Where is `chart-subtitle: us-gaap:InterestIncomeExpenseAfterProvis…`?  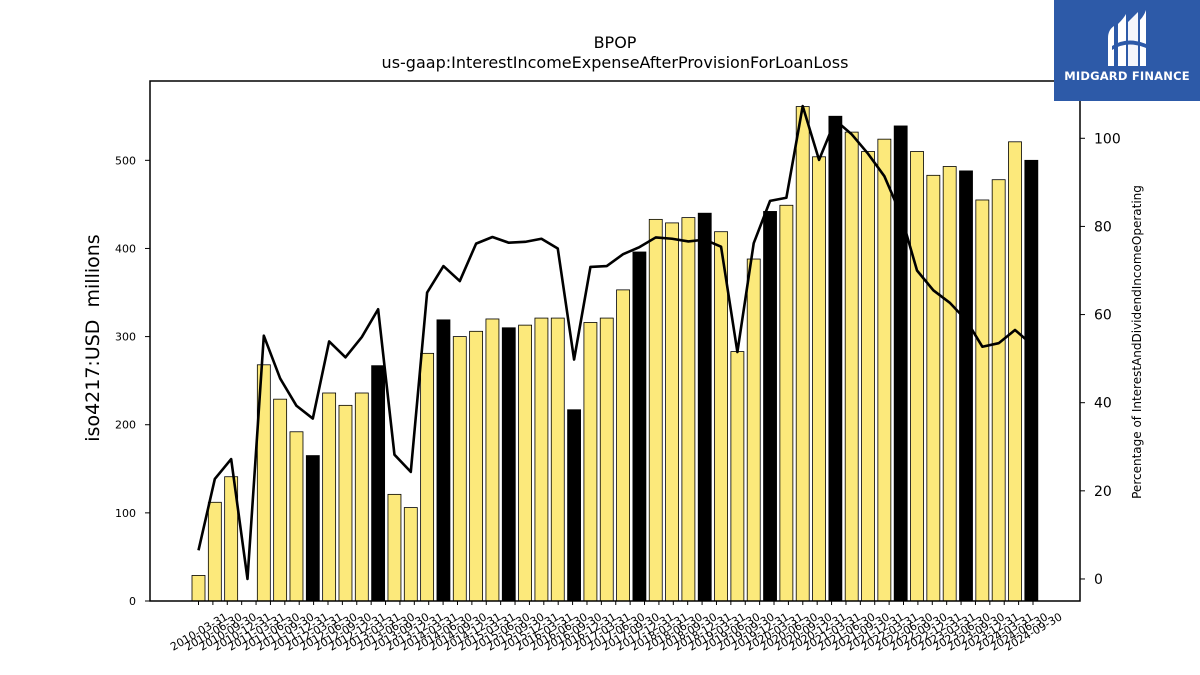
chart-subtitle: us-gaap:InterestIncomeExpenseAfterProvis… is located at coordinates (615, 62).